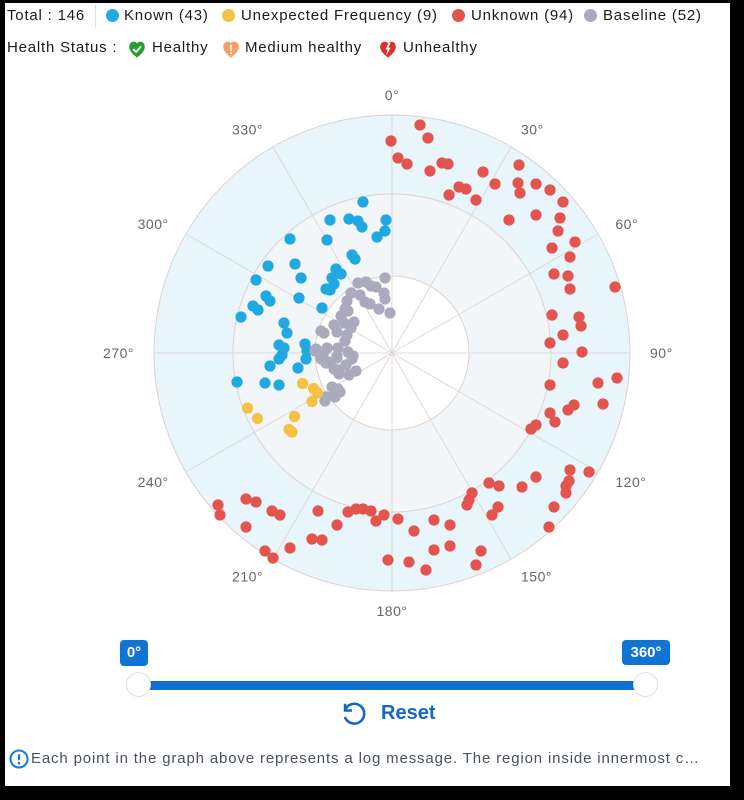 The width and height of the screenshot is (744, 800). What do you see at coordinates (392, 611) in the screenshot?
I see `svg-text: 180°` at bounding box center [392, 611].